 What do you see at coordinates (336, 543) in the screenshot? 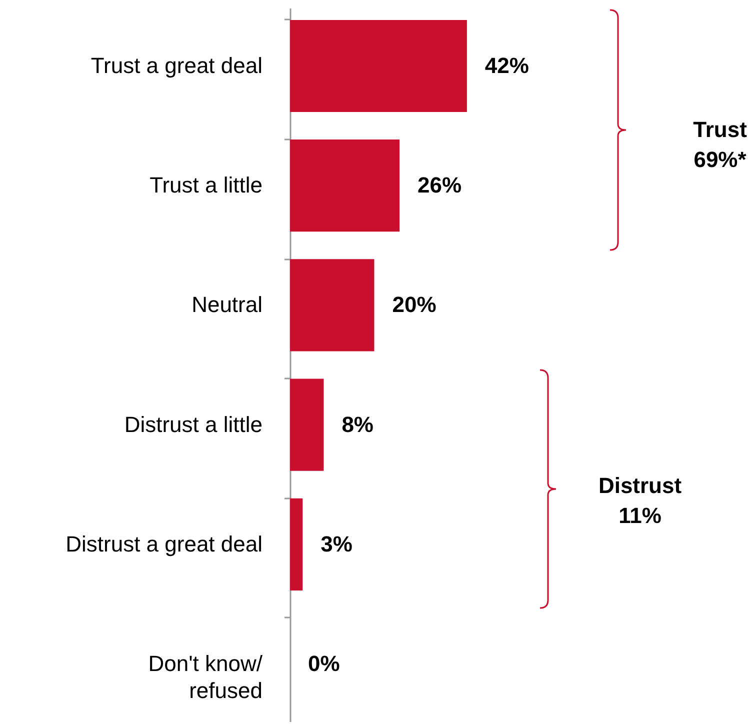
I see `data-label: 3%` at bounding box center [336, 543].